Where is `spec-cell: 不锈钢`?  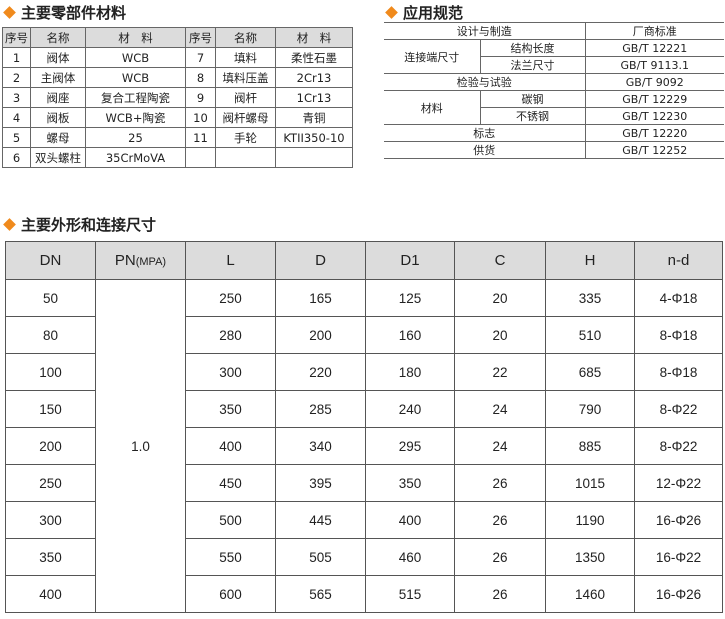
spec-cell: 不锈钢 is located at coordinates (533, 116).